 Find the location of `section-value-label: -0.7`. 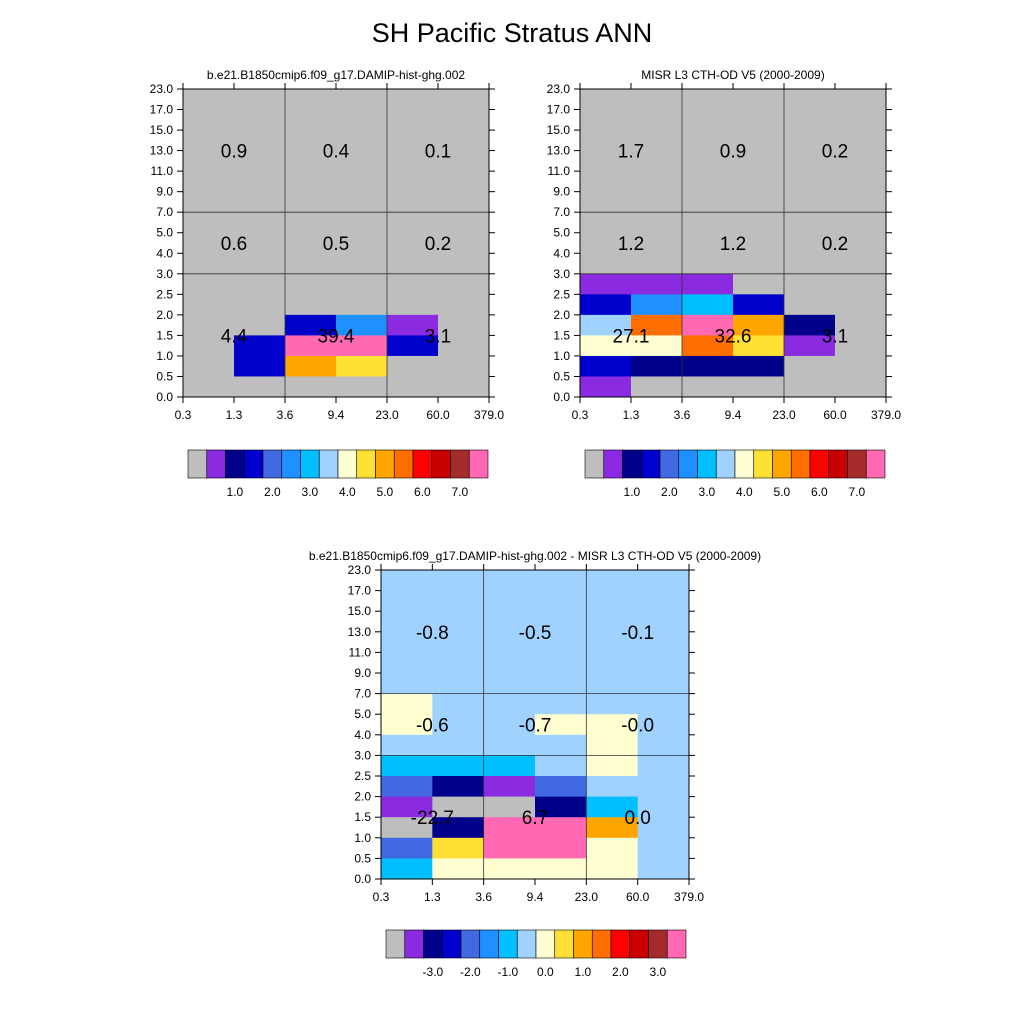

section-value-label: -0.7 is located at coordinates (535, 726).